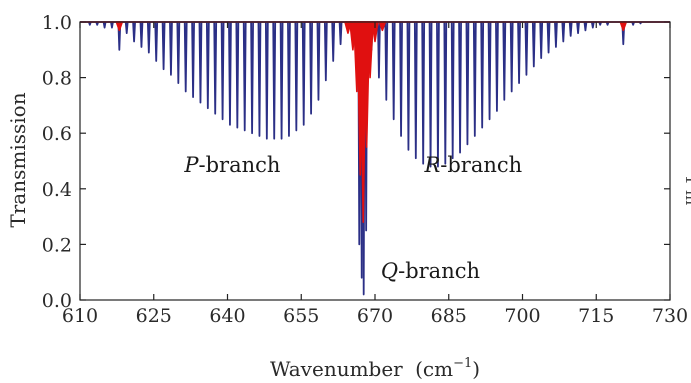  I want to click on x-tick-label: 625, so click(154, 316).